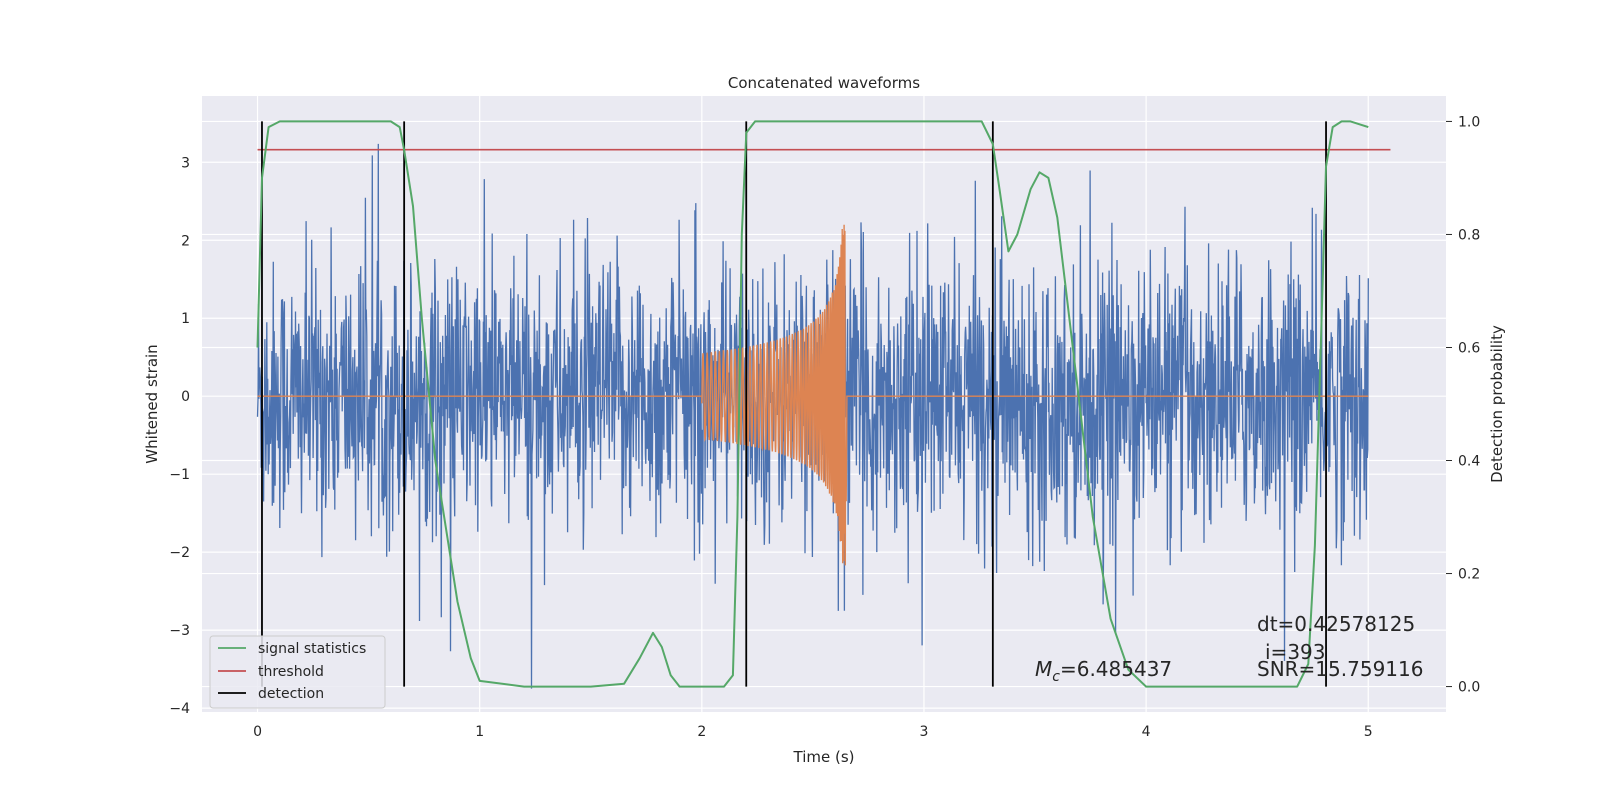  What do you see at coordinates (185, 319) in the screenshot?
I see `y-tick-label-5: 1` at bounding box center [185, 319].